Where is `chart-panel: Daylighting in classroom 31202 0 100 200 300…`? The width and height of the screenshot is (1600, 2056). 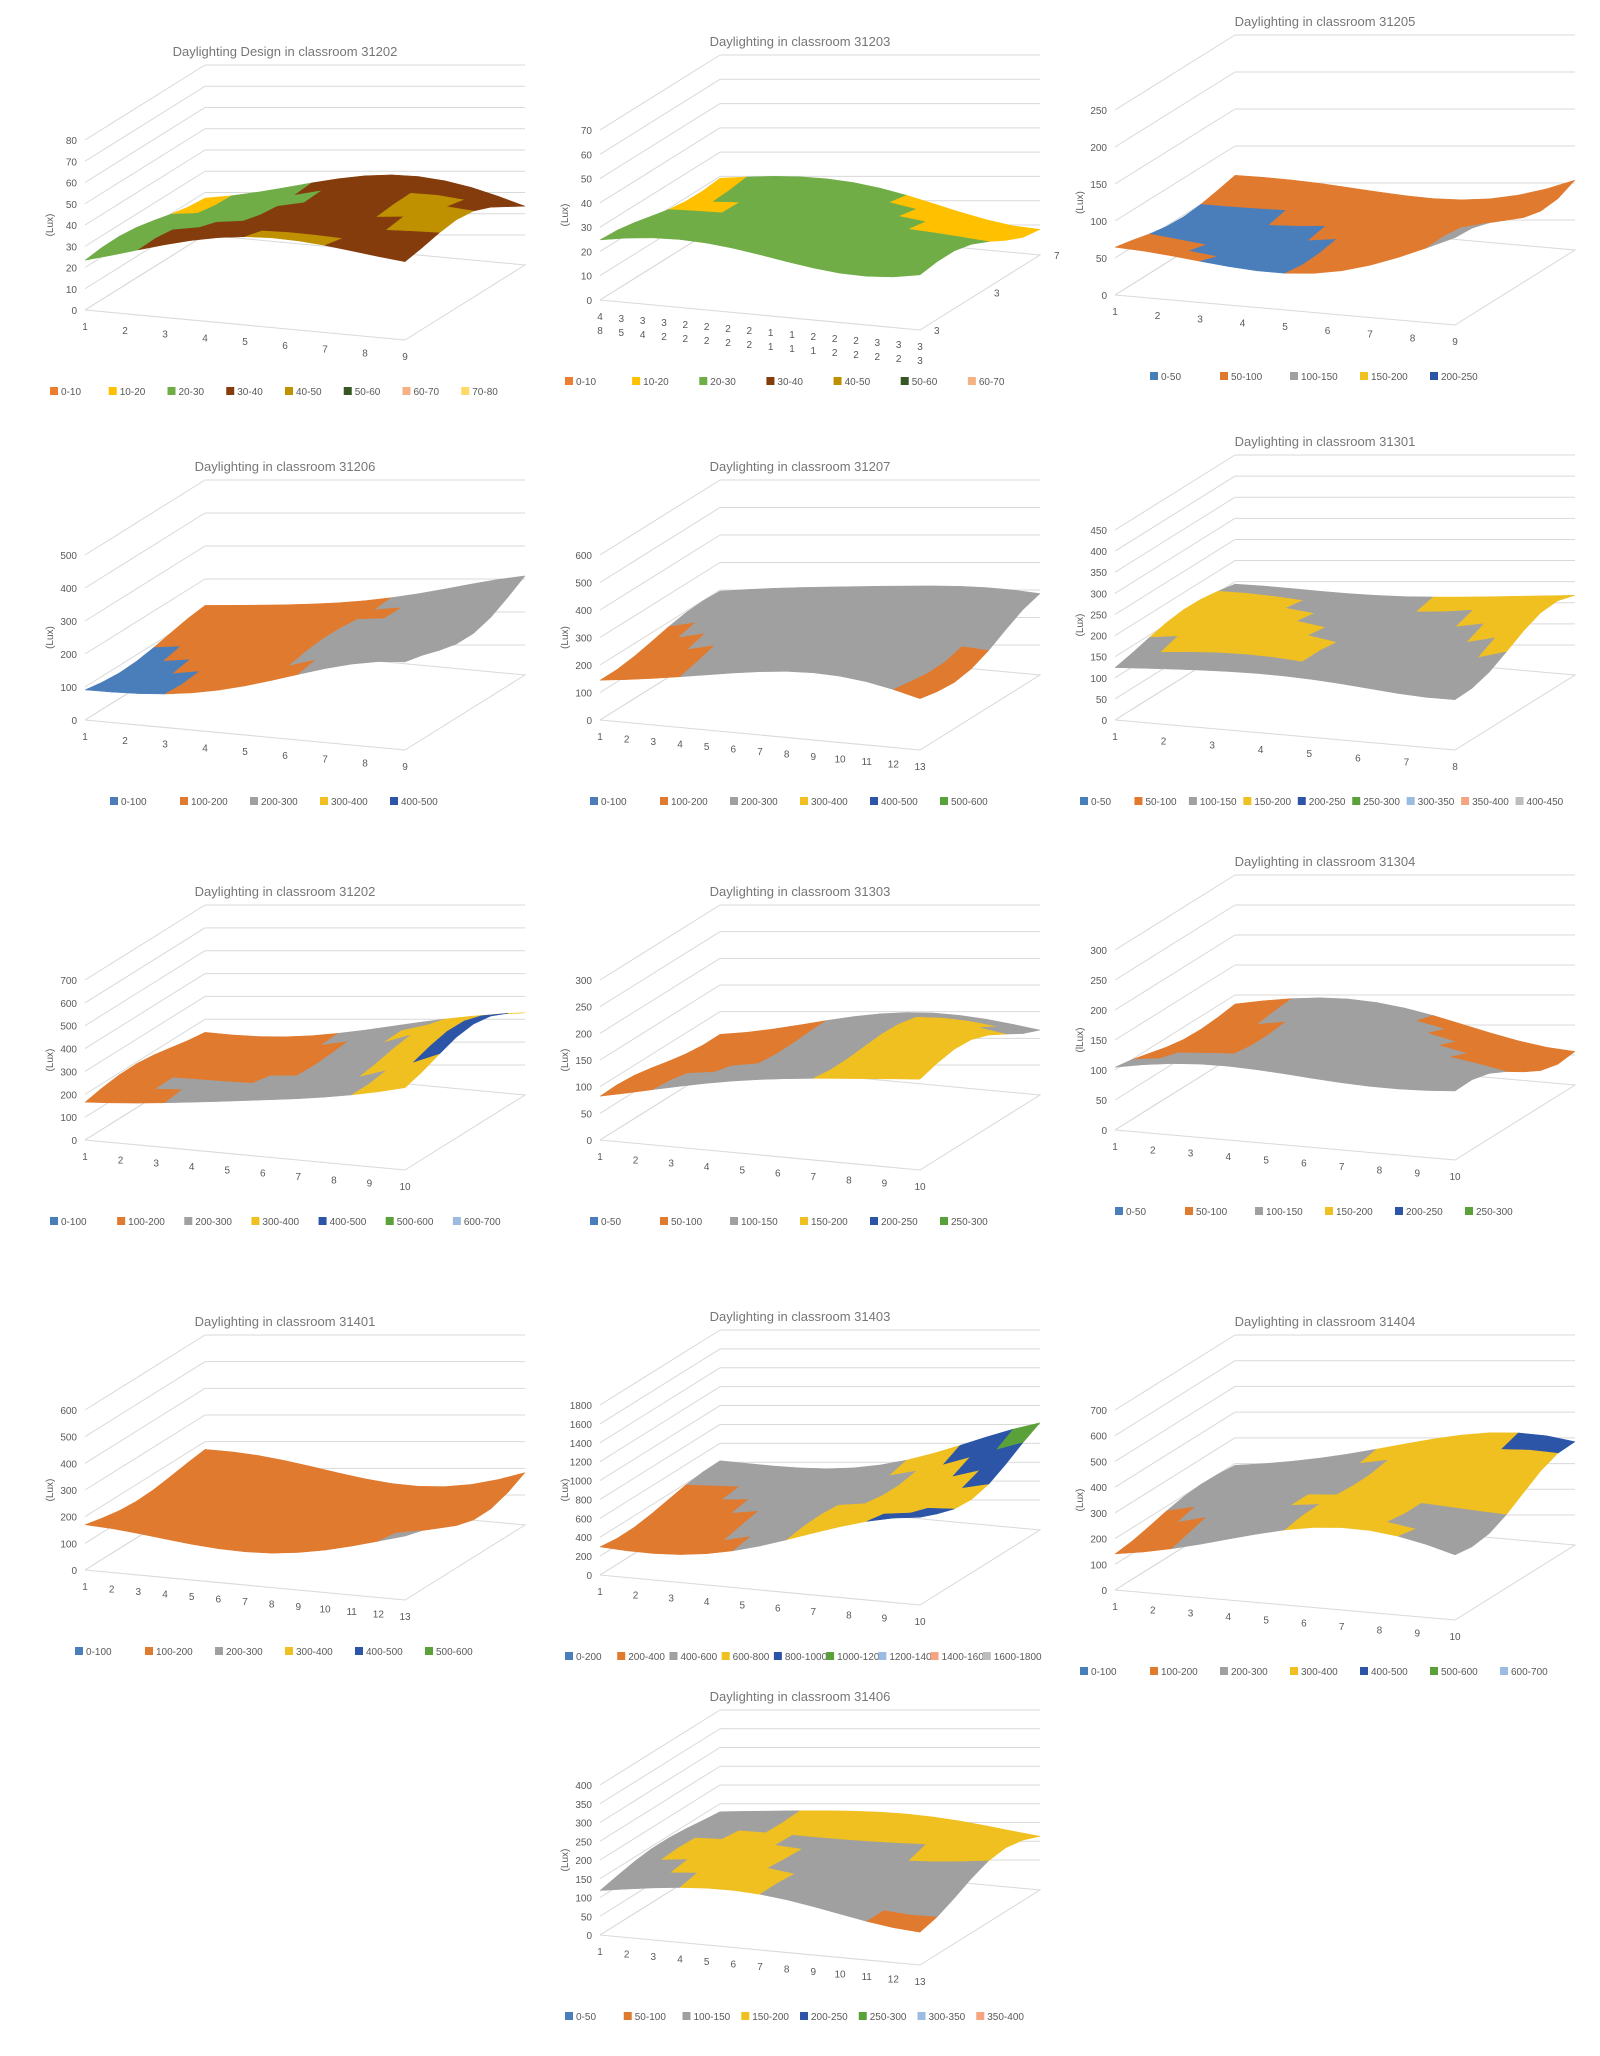
chart-panel: Daylighting in classroom 31202 0 100 200 300… is located at coordinates (286, 1056).